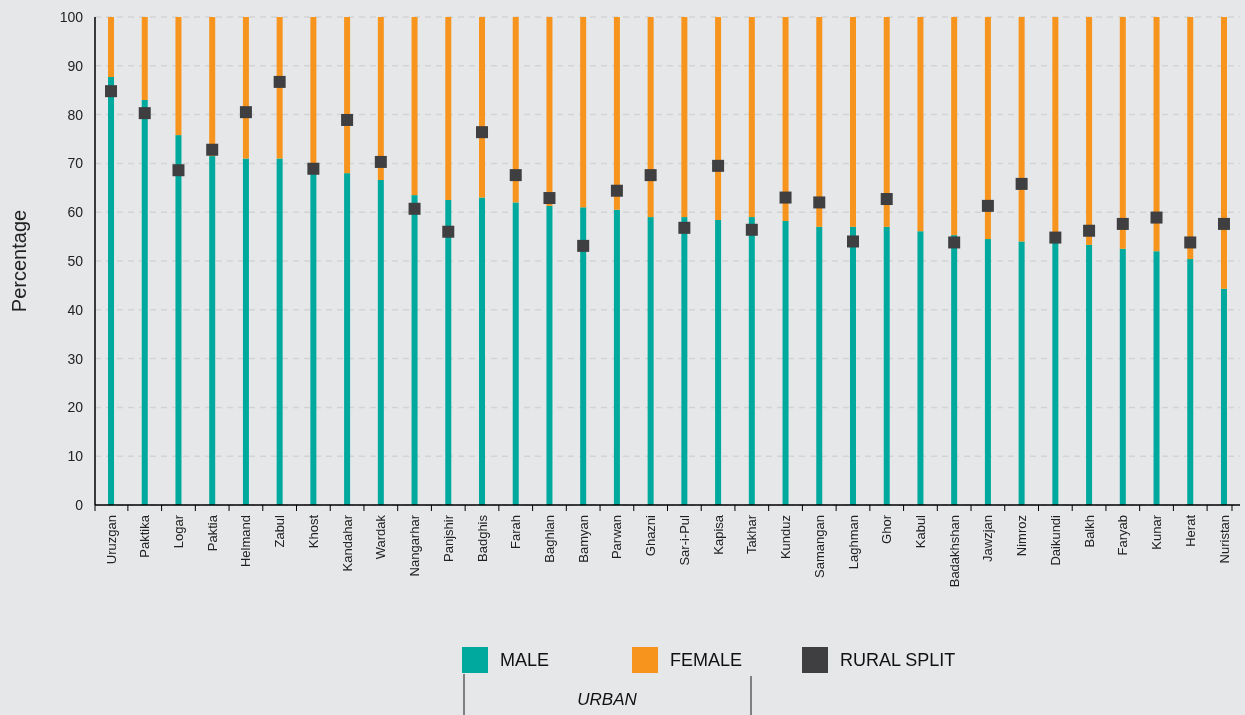 This screenshot has width=1245, height=715. What do you see at coordinates (280, 531) in the screenshot?
I see `x-tick-label: Zabul` at bounding box center [280, 531].